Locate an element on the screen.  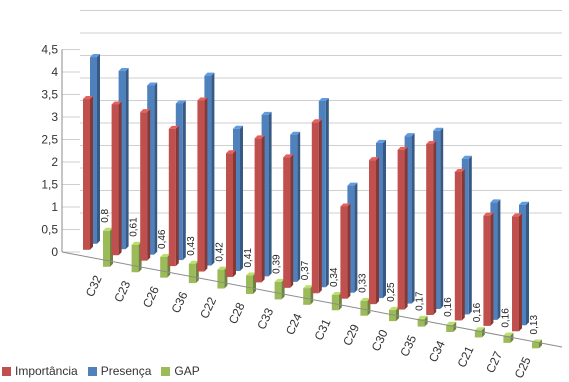
x-tick-label: C28 is located at coordinates (237, 313).